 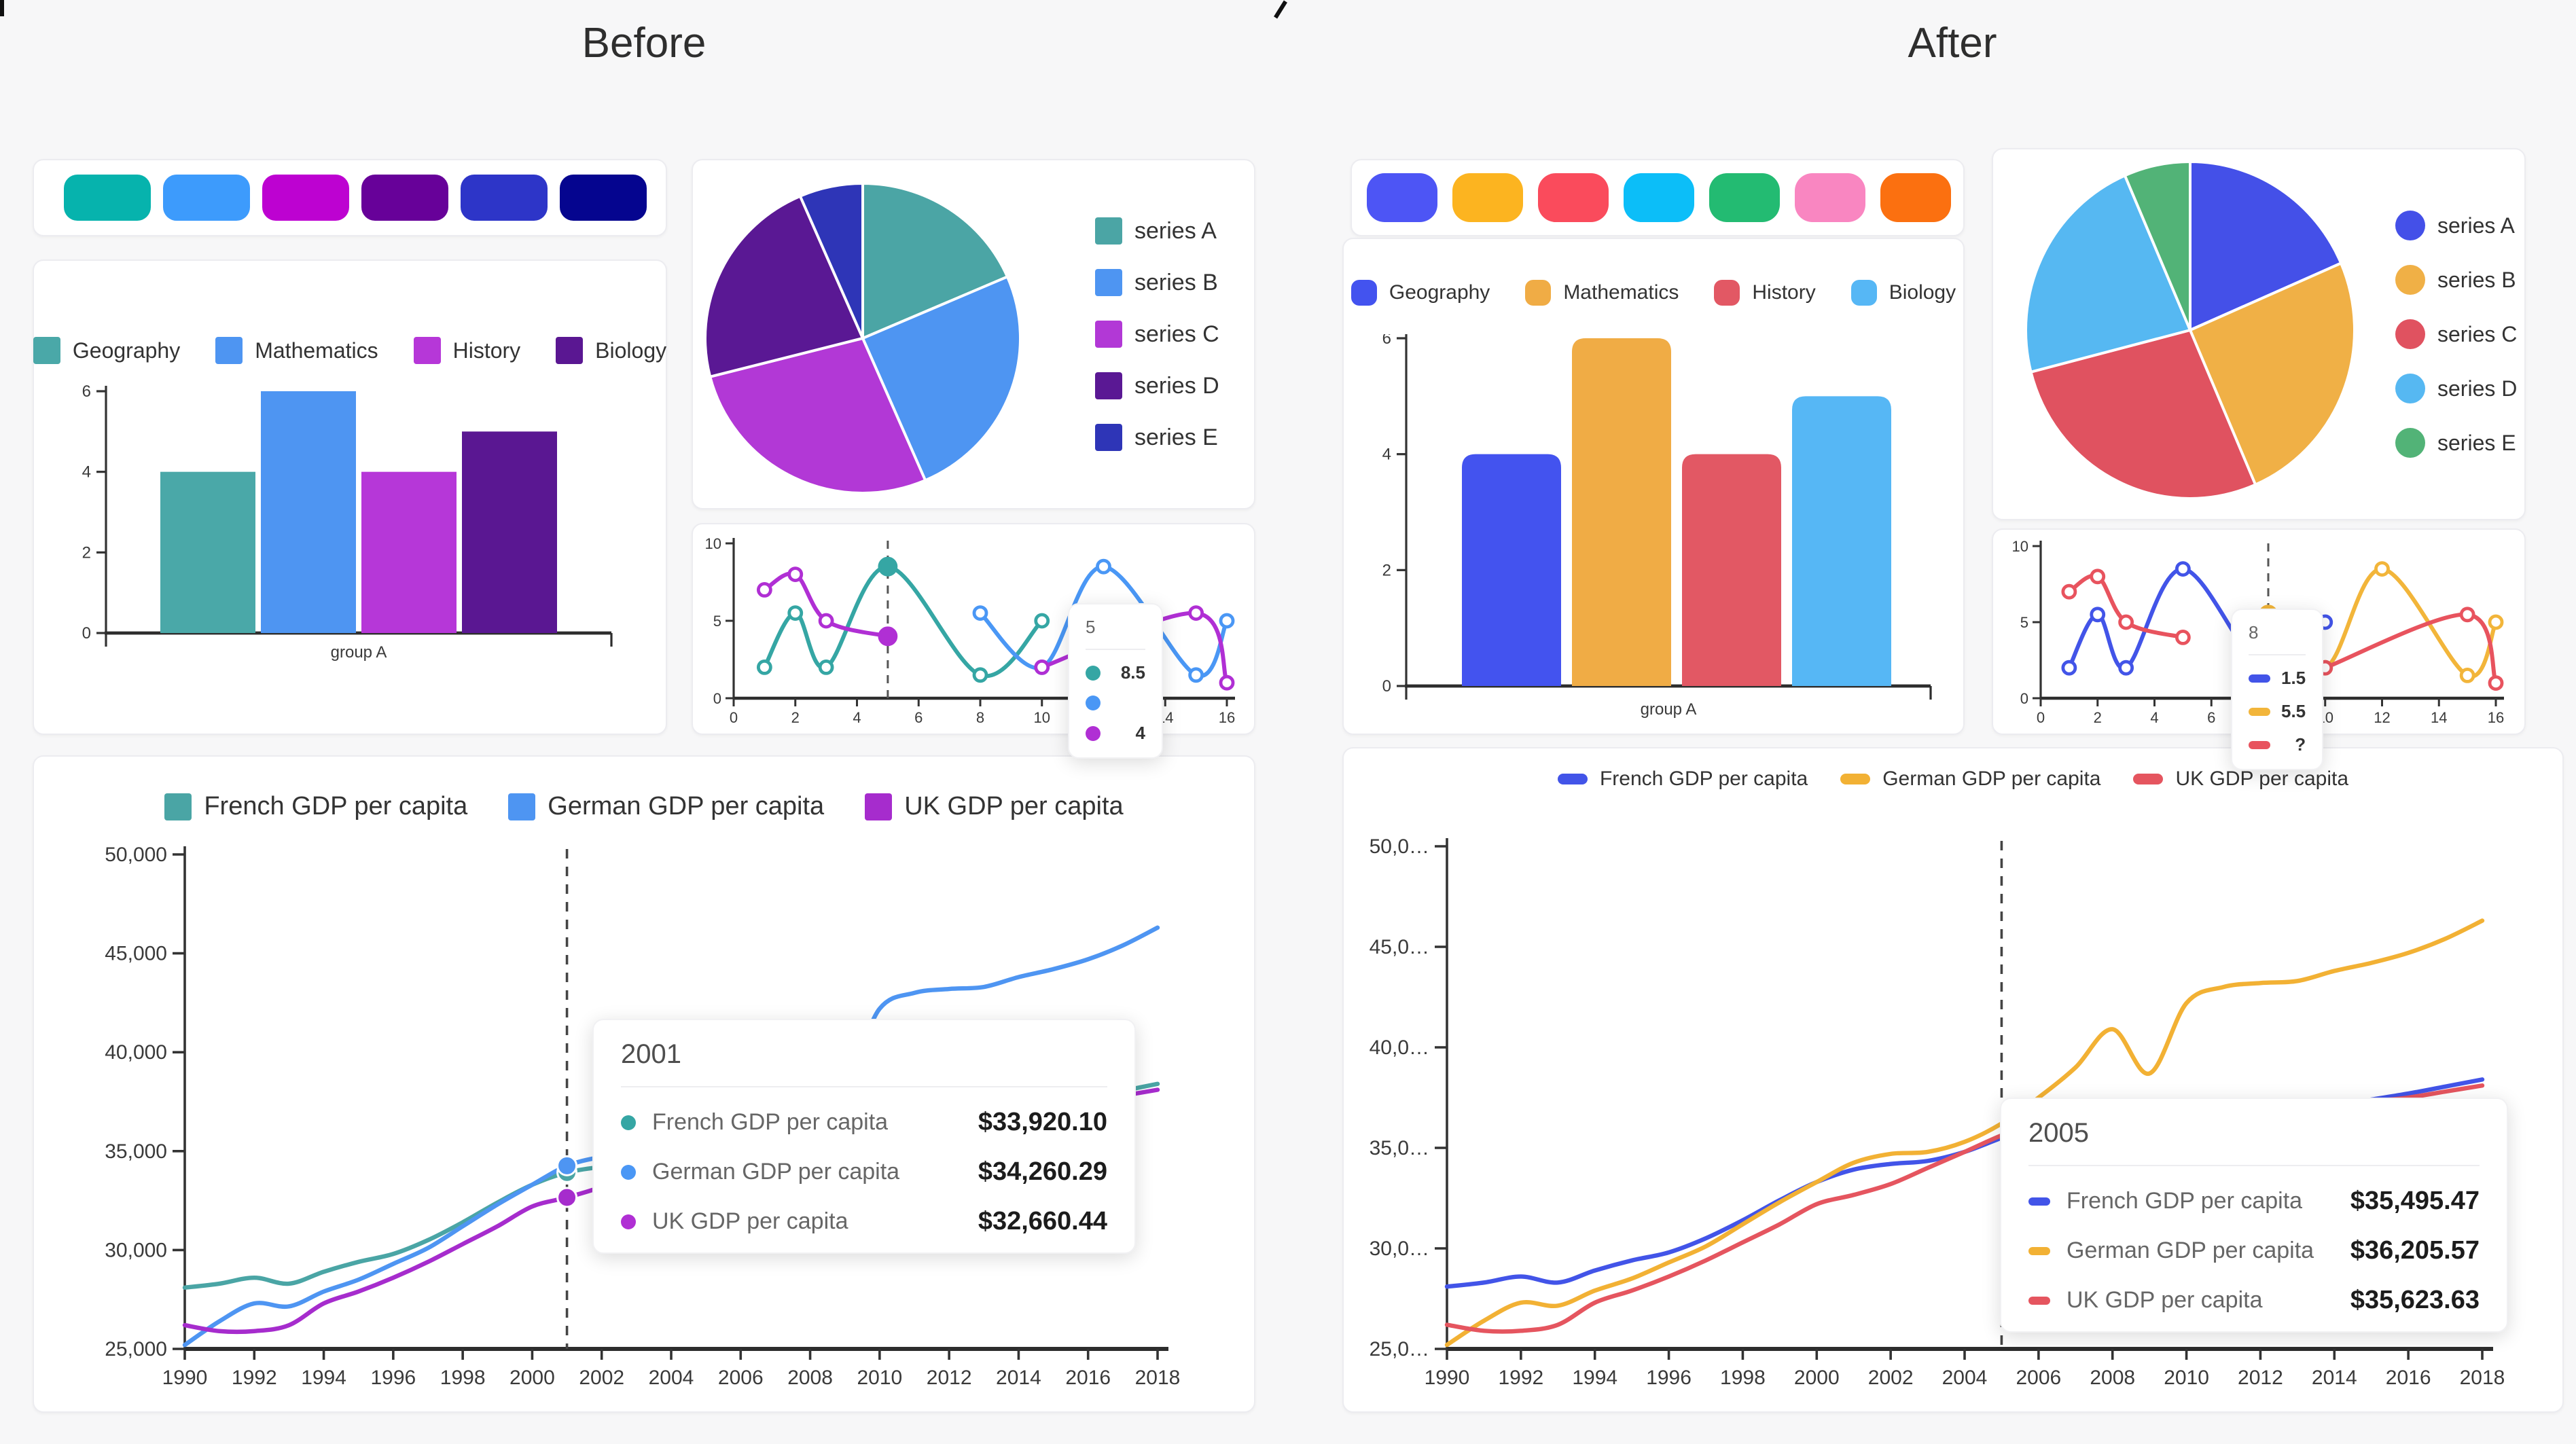 What do you see at coordinates (1108, 438) in the screenshot?
I see `square-legend-swatch-icon` at bounding box center [1108, 438].